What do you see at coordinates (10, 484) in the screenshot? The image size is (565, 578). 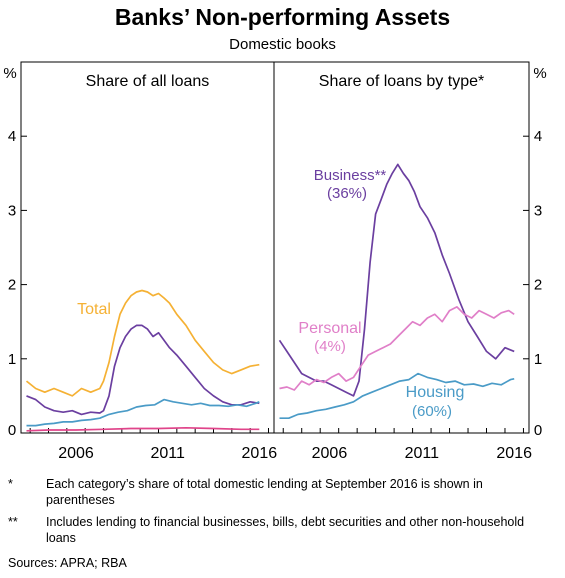 I see `footnote-1-marker: *` at bounding box center [10, 484].